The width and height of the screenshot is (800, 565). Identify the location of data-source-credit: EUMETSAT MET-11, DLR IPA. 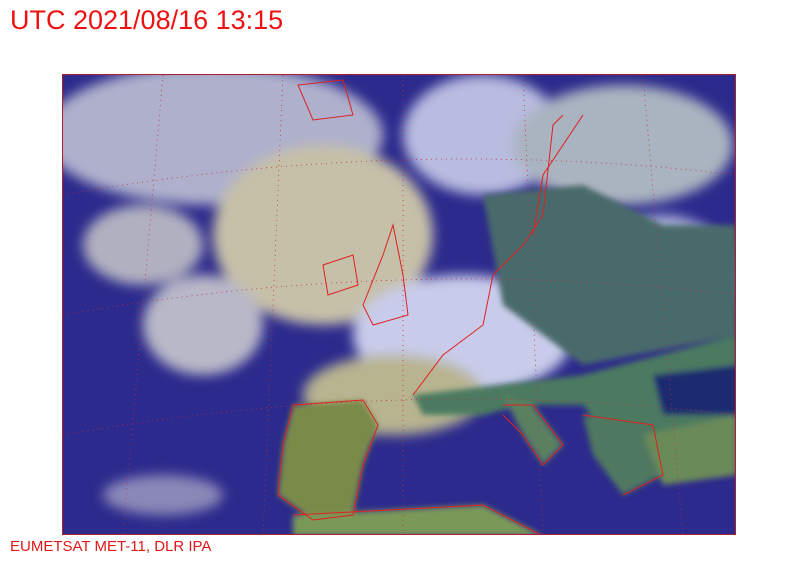
(111, 546).